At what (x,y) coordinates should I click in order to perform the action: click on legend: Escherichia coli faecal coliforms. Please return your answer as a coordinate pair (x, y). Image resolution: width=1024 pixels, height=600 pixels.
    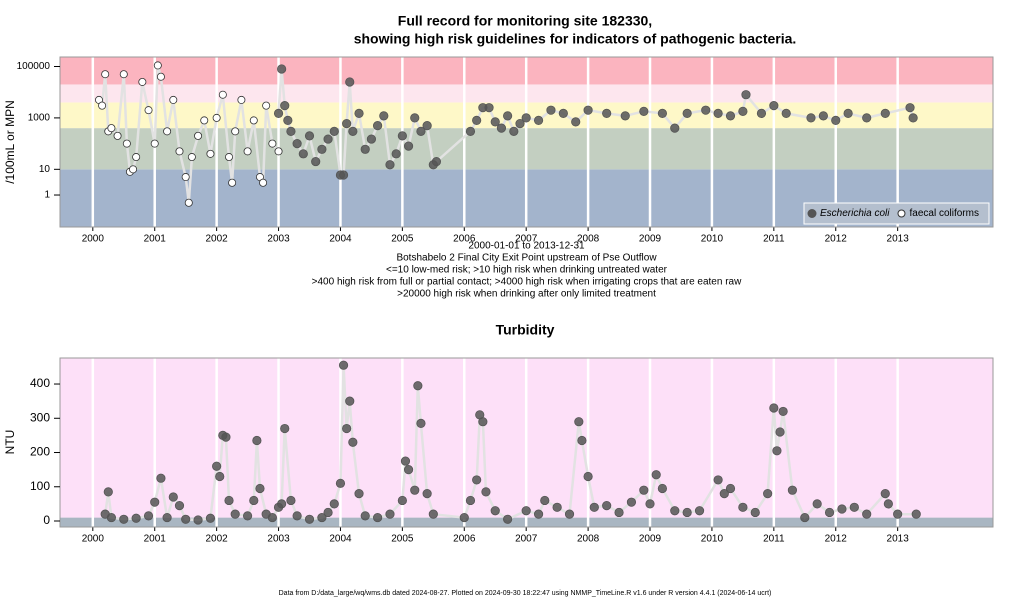
    Looking at the image, I should click on (896, 213).